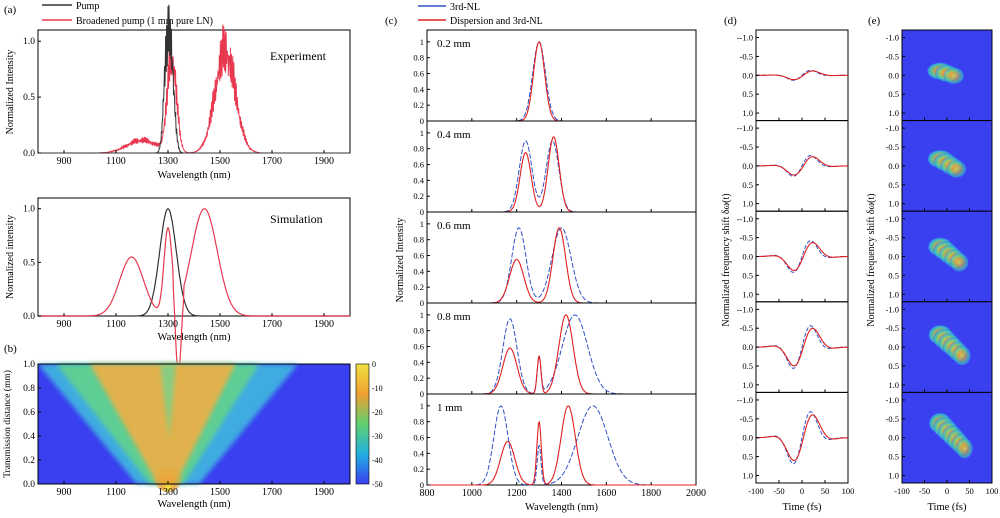 The height and width of the screenshot is (518, 1000). I want to click on series-nl3, so click(561, 265).